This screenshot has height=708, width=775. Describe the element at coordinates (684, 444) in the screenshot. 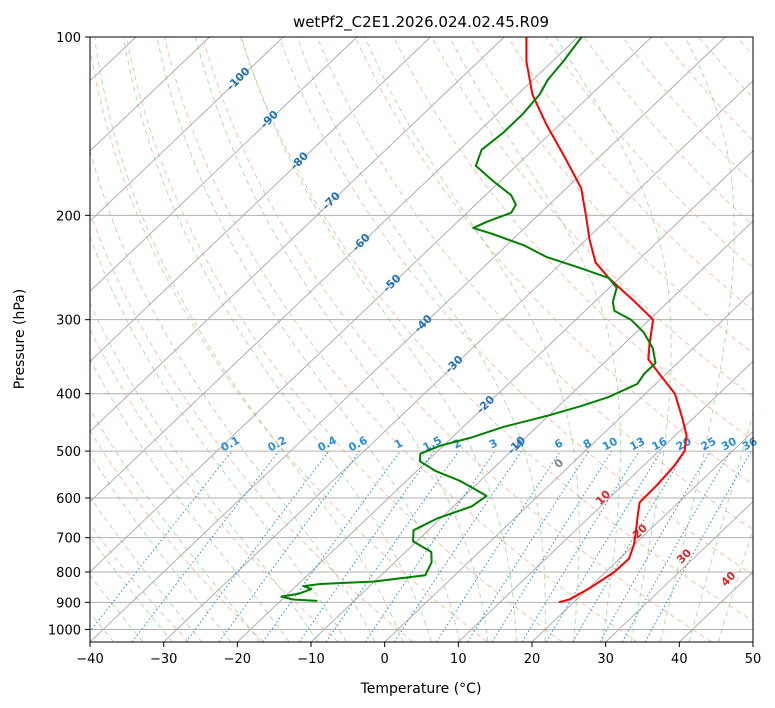

I see `mixing-ratio-label: 20` at that location.